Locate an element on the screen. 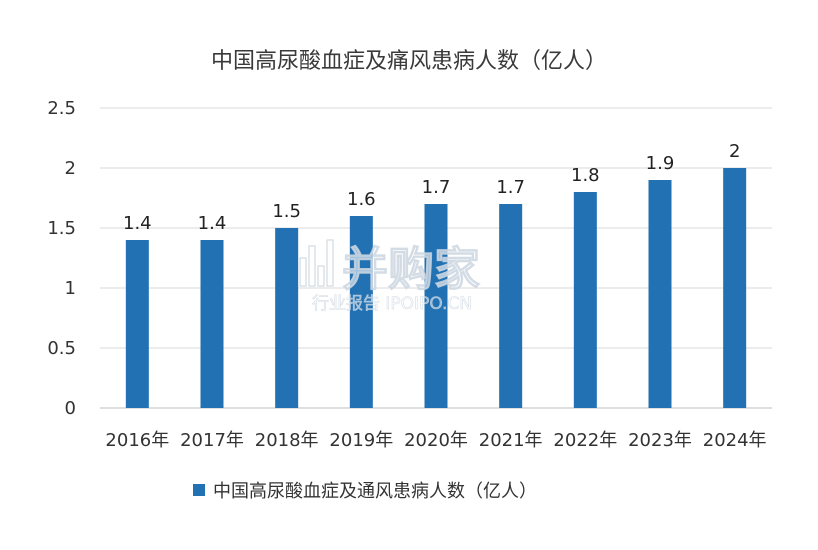 The width and height of the screenshot is (818, 550). x-tick-label: 2021年 is located at coordinates (511, 440).